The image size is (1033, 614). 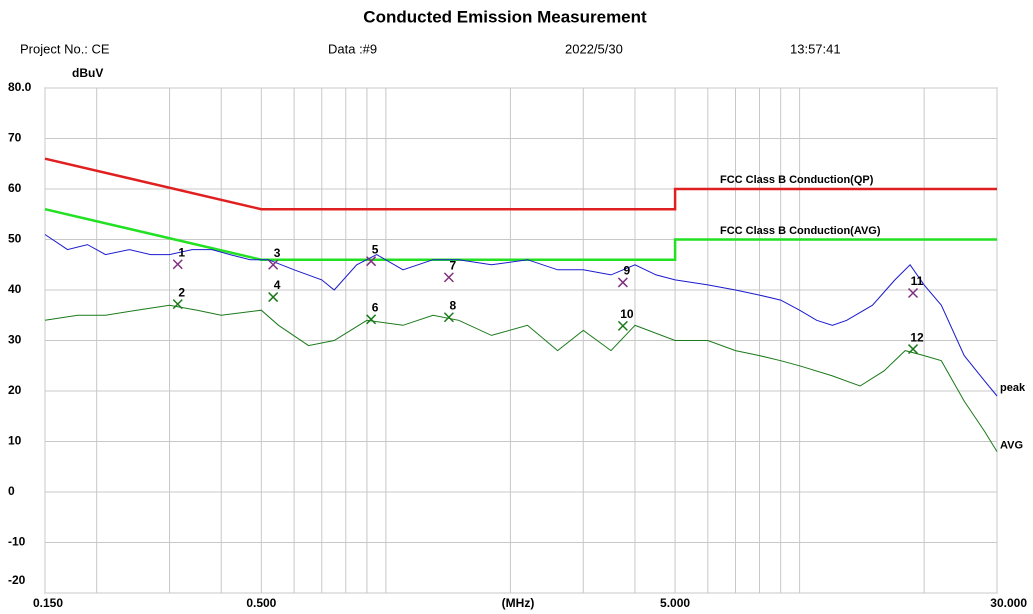 I want to click on x-tick-label: 5.000, so click(x=675, y=603).